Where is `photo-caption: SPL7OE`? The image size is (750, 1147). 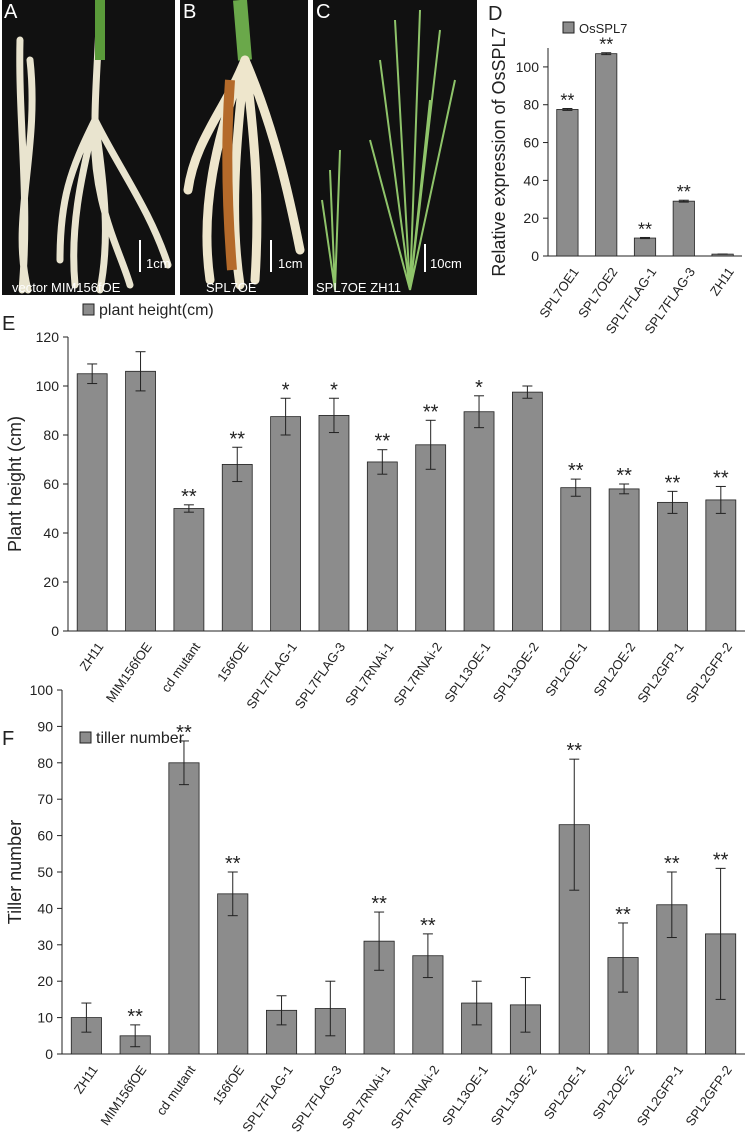
photo-caption: SPL7OE is located at coordinates (231, 287).